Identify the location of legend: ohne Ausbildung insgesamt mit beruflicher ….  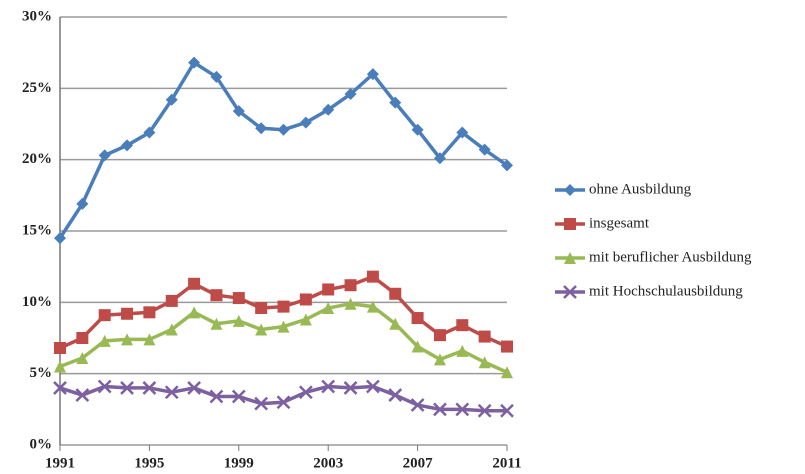
(653, 240).